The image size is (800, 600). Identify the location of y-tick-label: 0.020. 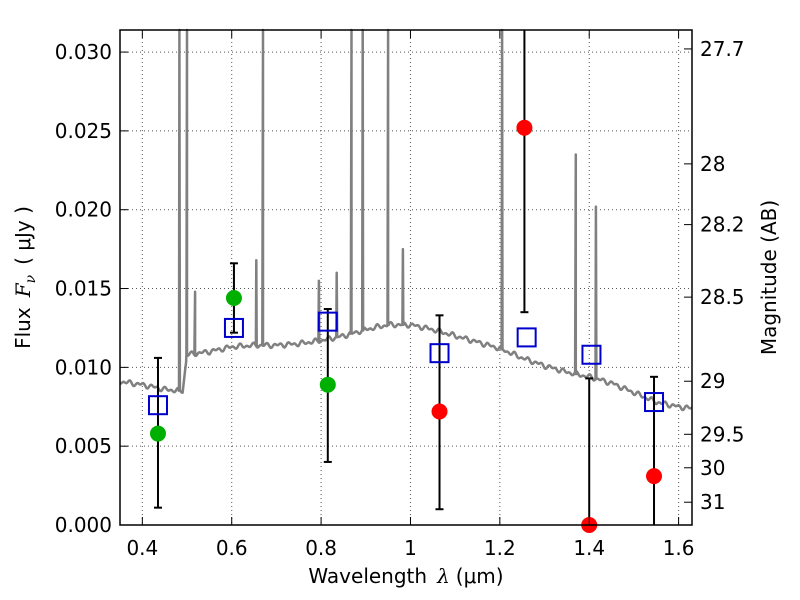
(83, 210).